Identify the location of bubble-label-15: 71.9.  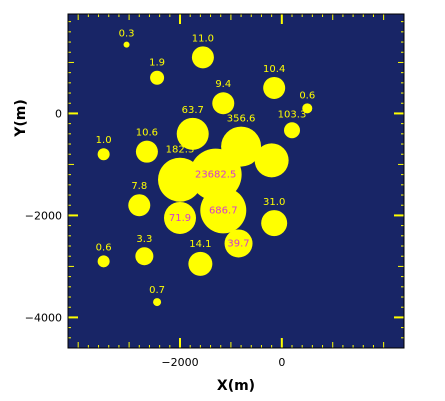
(180, 218).